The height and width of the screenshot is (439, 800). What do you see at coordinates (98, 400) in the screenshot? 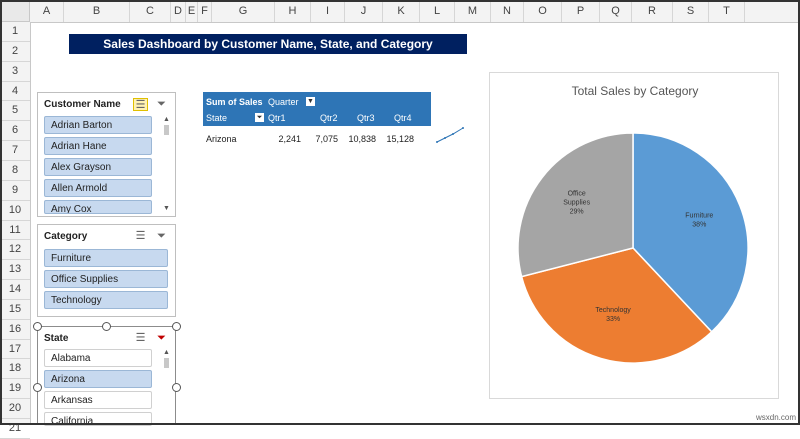
I see `slicer-item: Arkansas` at bounding box center [98, 400].